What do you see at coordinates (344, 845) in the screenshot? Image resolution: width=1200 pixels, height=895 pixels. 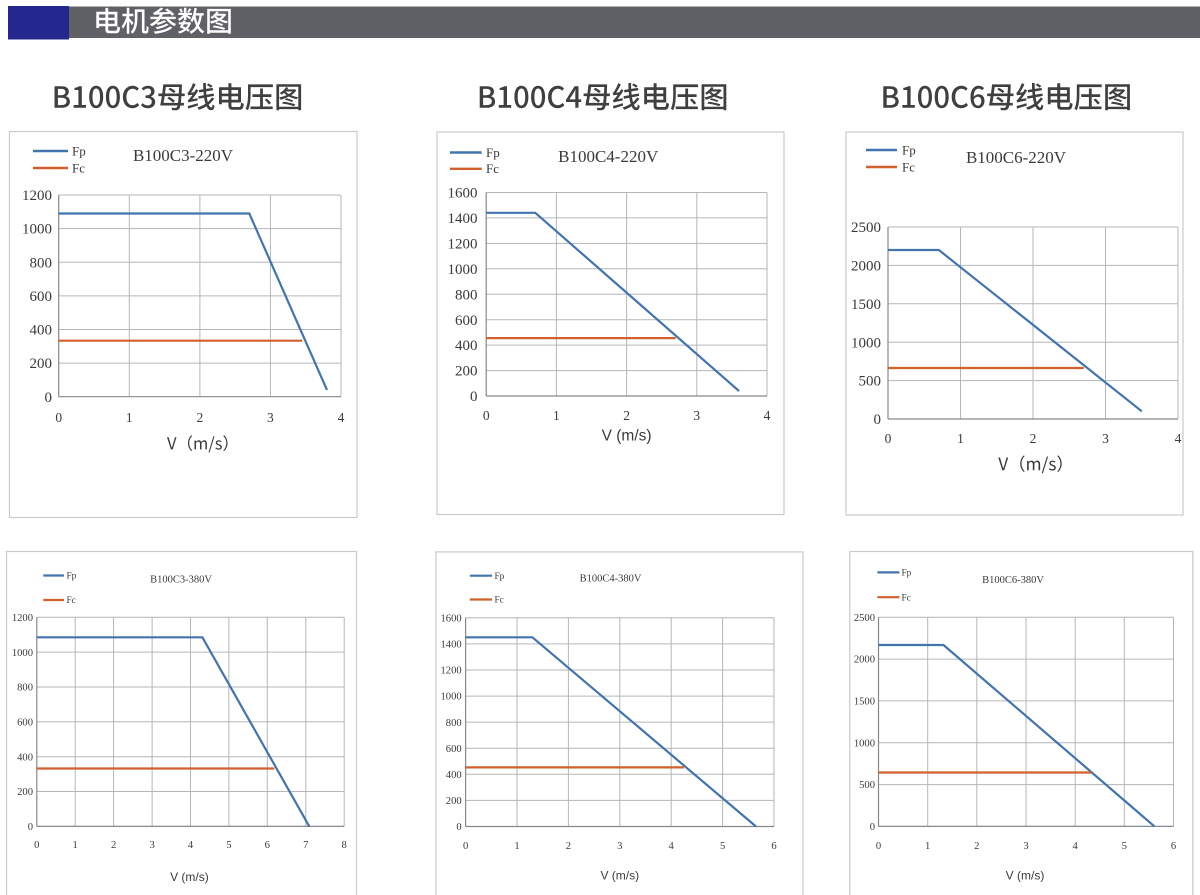 I see `svg-text: 8` at bounding box center [344, 845].